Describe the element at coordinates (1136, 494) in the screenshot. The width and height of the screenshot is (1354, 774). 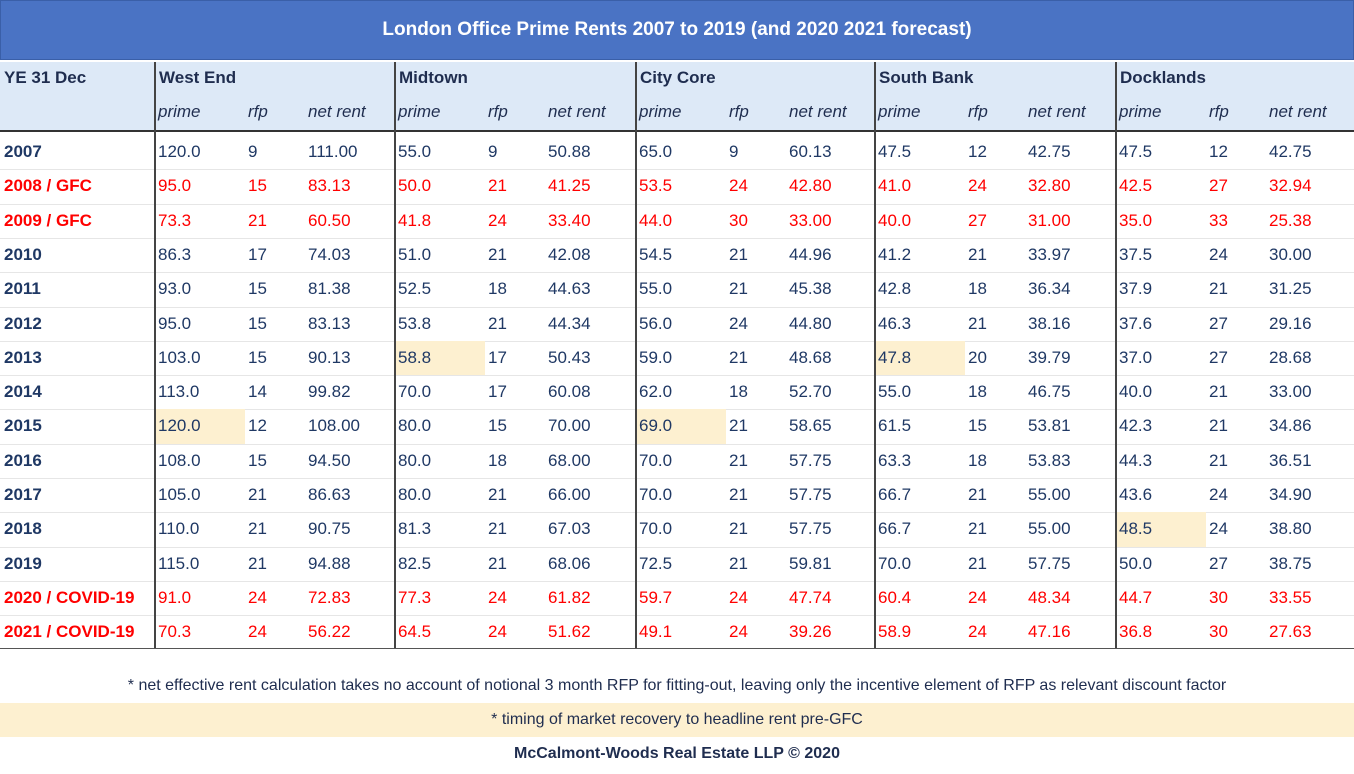
I see `cell: 43.6` at that location.